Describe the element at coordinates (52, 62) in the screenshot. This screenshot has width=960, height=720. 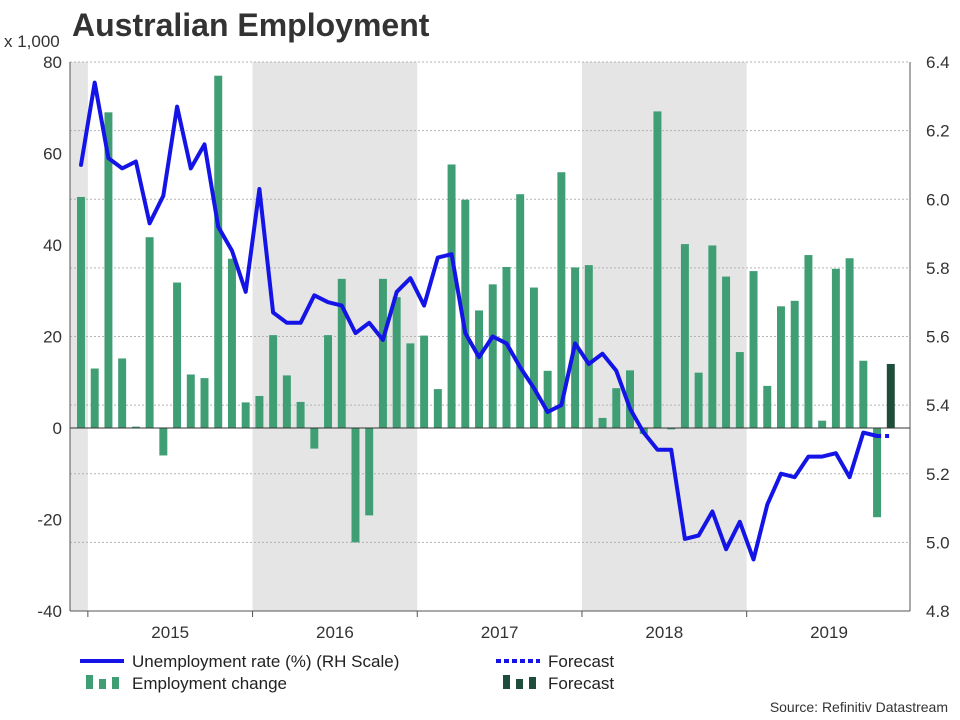
I see `left-tick-label-6: 80` at that location.